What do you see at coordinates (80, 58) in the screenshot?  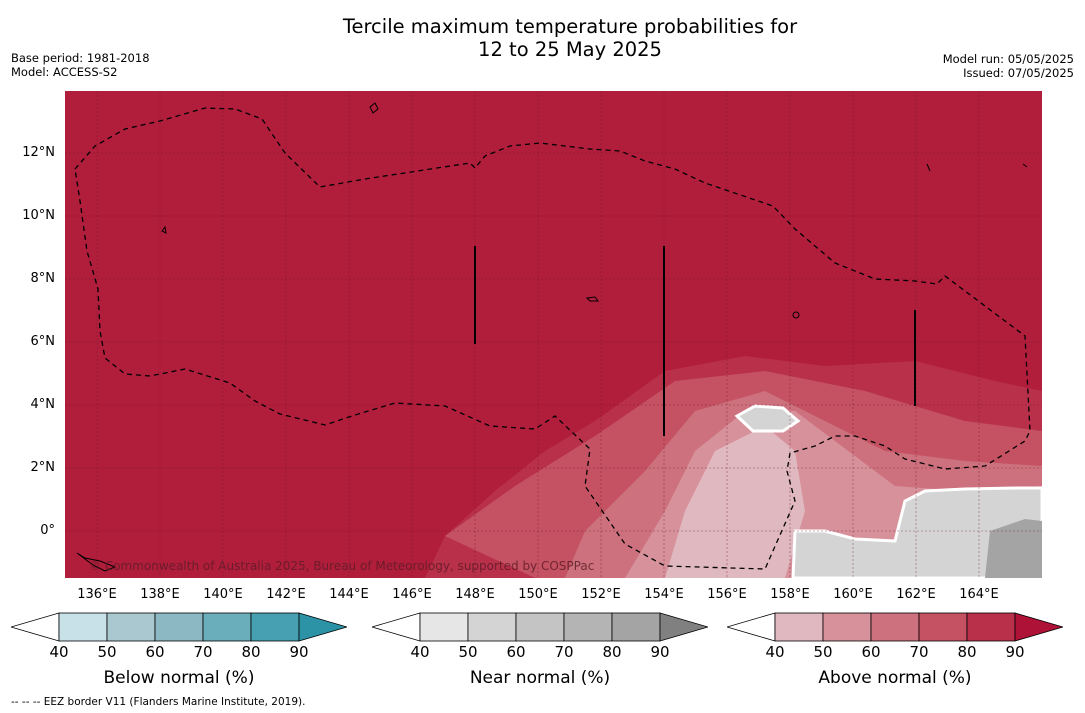 I see `base-period-label: Base period: 1981-2018` at bounding box center [80, 58].